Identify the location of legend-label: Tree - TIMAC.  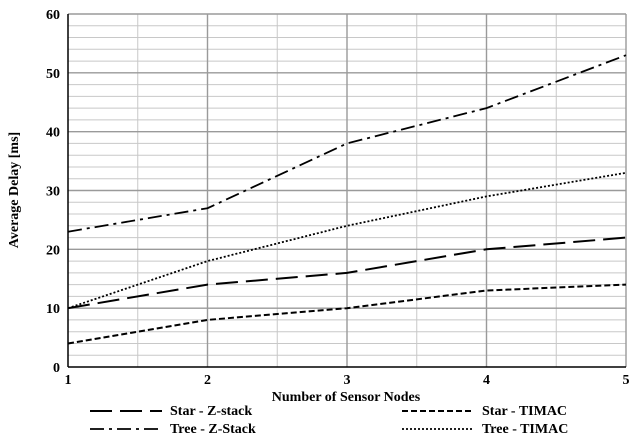
(525, 429).